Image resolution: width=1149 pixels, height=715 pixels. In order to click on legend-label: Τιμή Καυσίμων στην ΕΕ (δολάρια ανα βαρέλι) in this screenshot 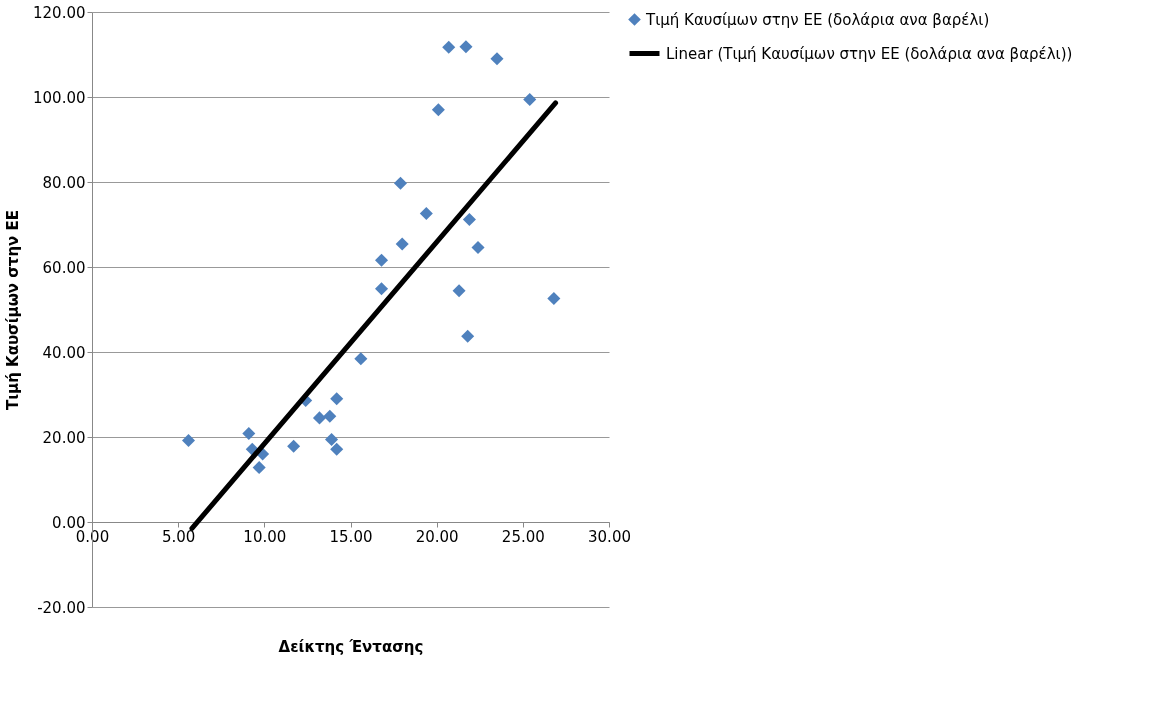, I will do `click(817, 19)`.